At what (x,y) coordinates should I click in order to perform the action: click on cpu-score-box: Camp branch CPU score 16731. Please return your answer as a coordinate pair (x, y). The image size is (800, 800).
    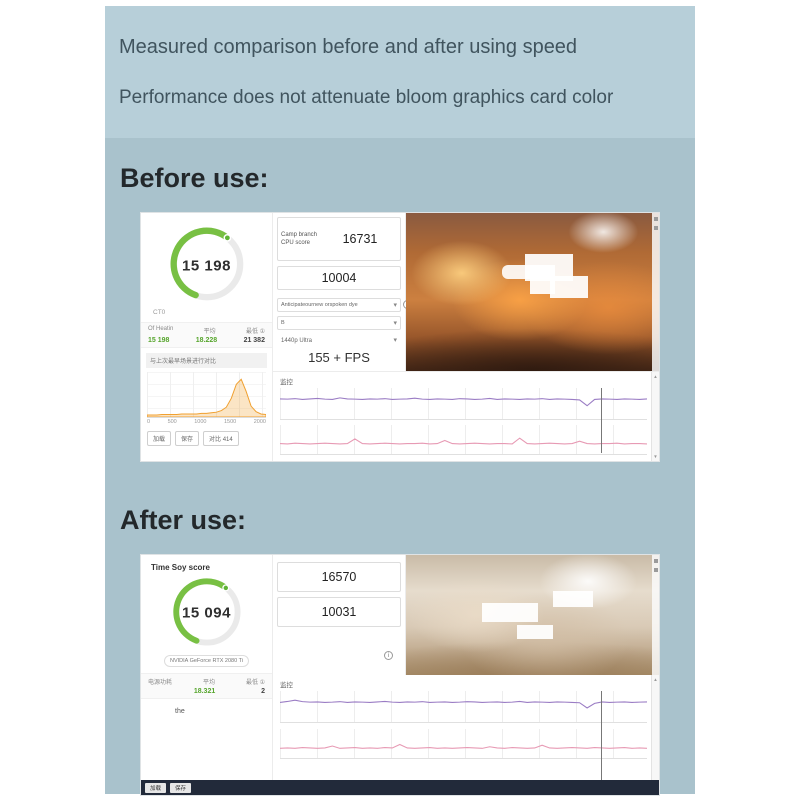
    Looking at the image, I should click on (339, 239).